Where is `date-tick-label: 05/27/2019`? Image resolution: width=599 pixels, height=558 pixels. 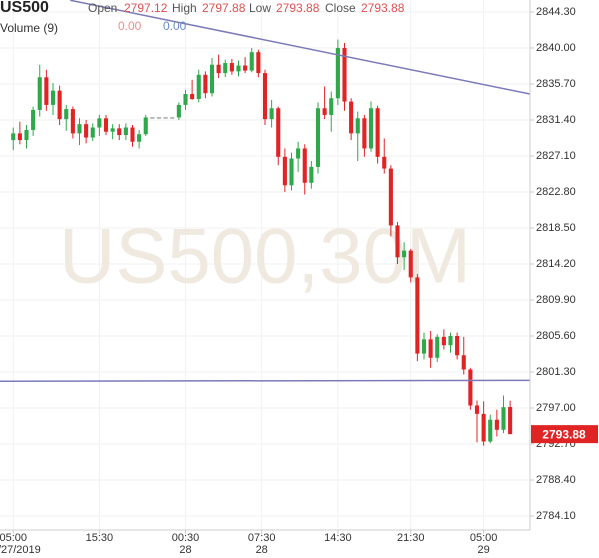
date-tick-label: 05/27/2019 is located at coordinates (20, 550).